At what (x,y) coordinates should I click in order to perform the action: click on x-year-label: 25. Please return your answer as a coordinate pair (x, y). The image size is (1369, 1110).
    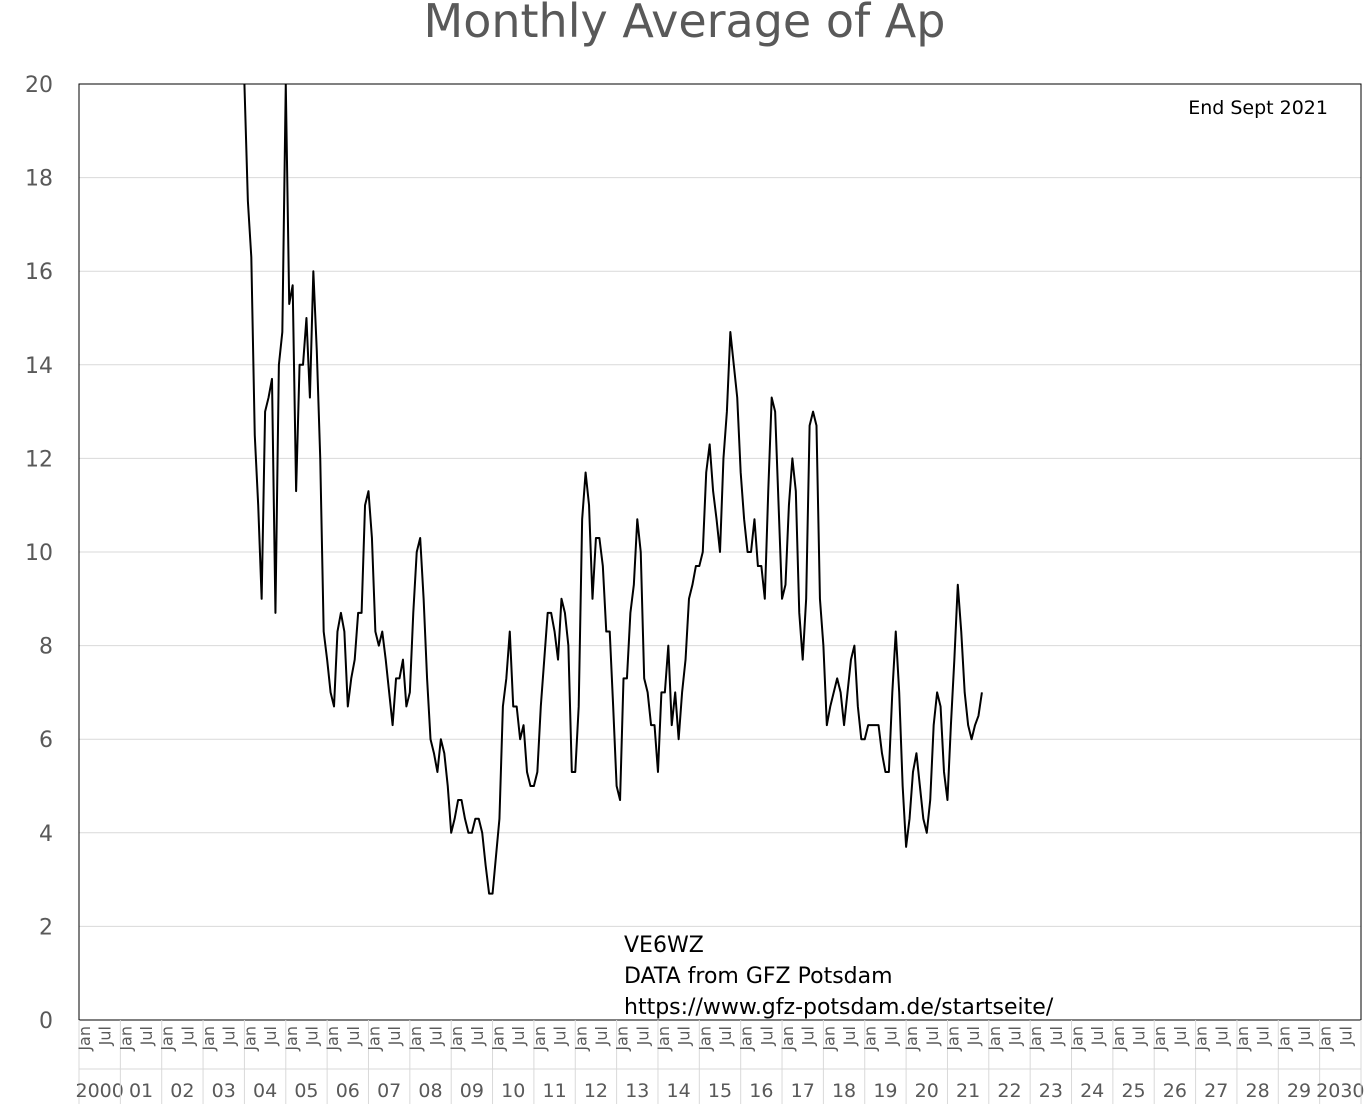
    Looking at the image, I should click on (1133, 1091).